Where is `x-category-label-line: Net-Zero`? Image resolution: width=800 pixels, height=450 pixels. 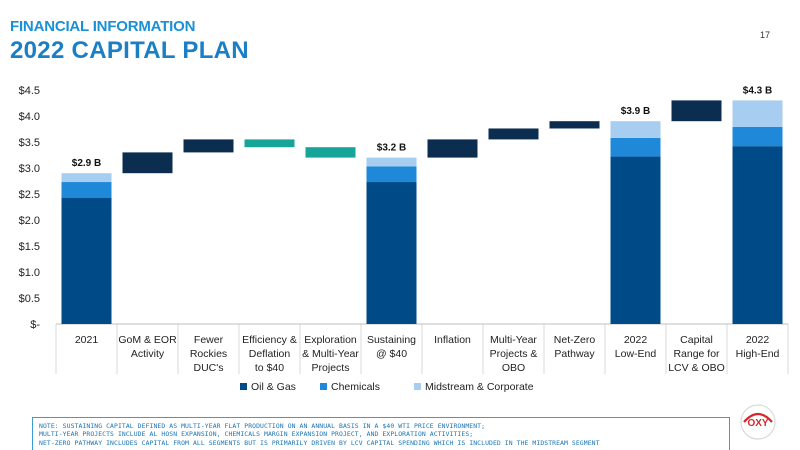 x-category-label-line: Net-Zero is located at coordinates (575, 340).